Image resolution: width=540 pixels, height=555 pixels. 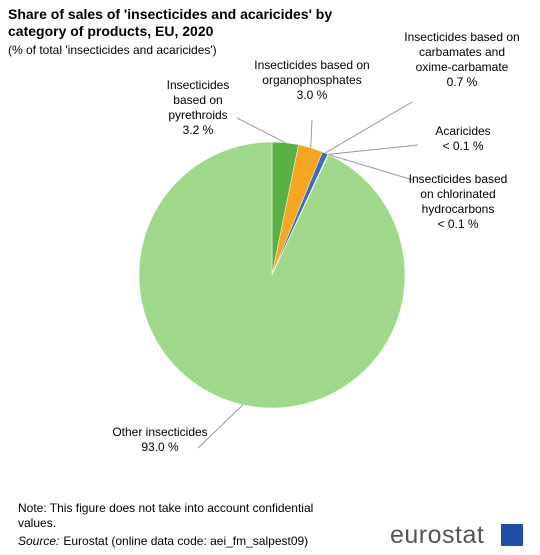 What do you see at coordinates (198, 130) in the screenshot?
I see `value-label: 3.2 %` at bounding box center [198, 130].